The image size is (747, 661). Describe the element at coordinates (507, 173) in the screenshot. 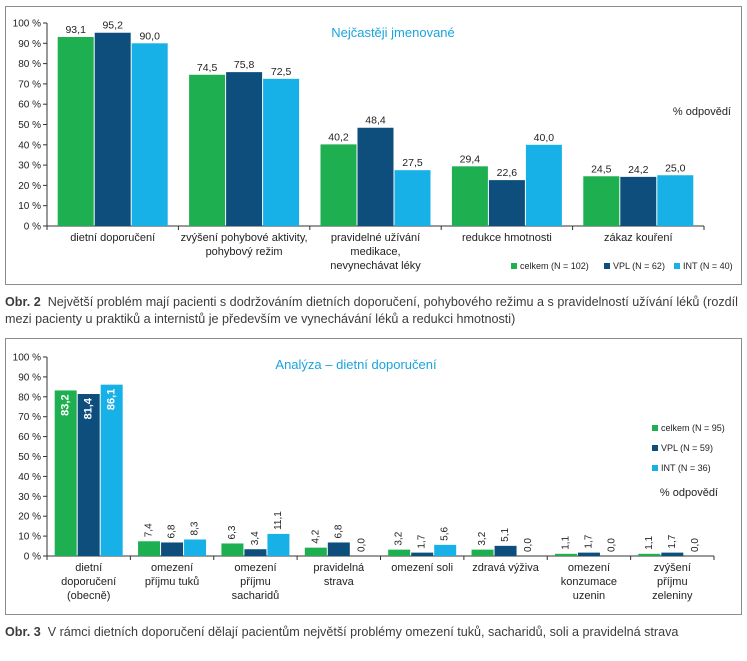

I see `data-label: 22,6` at that location.